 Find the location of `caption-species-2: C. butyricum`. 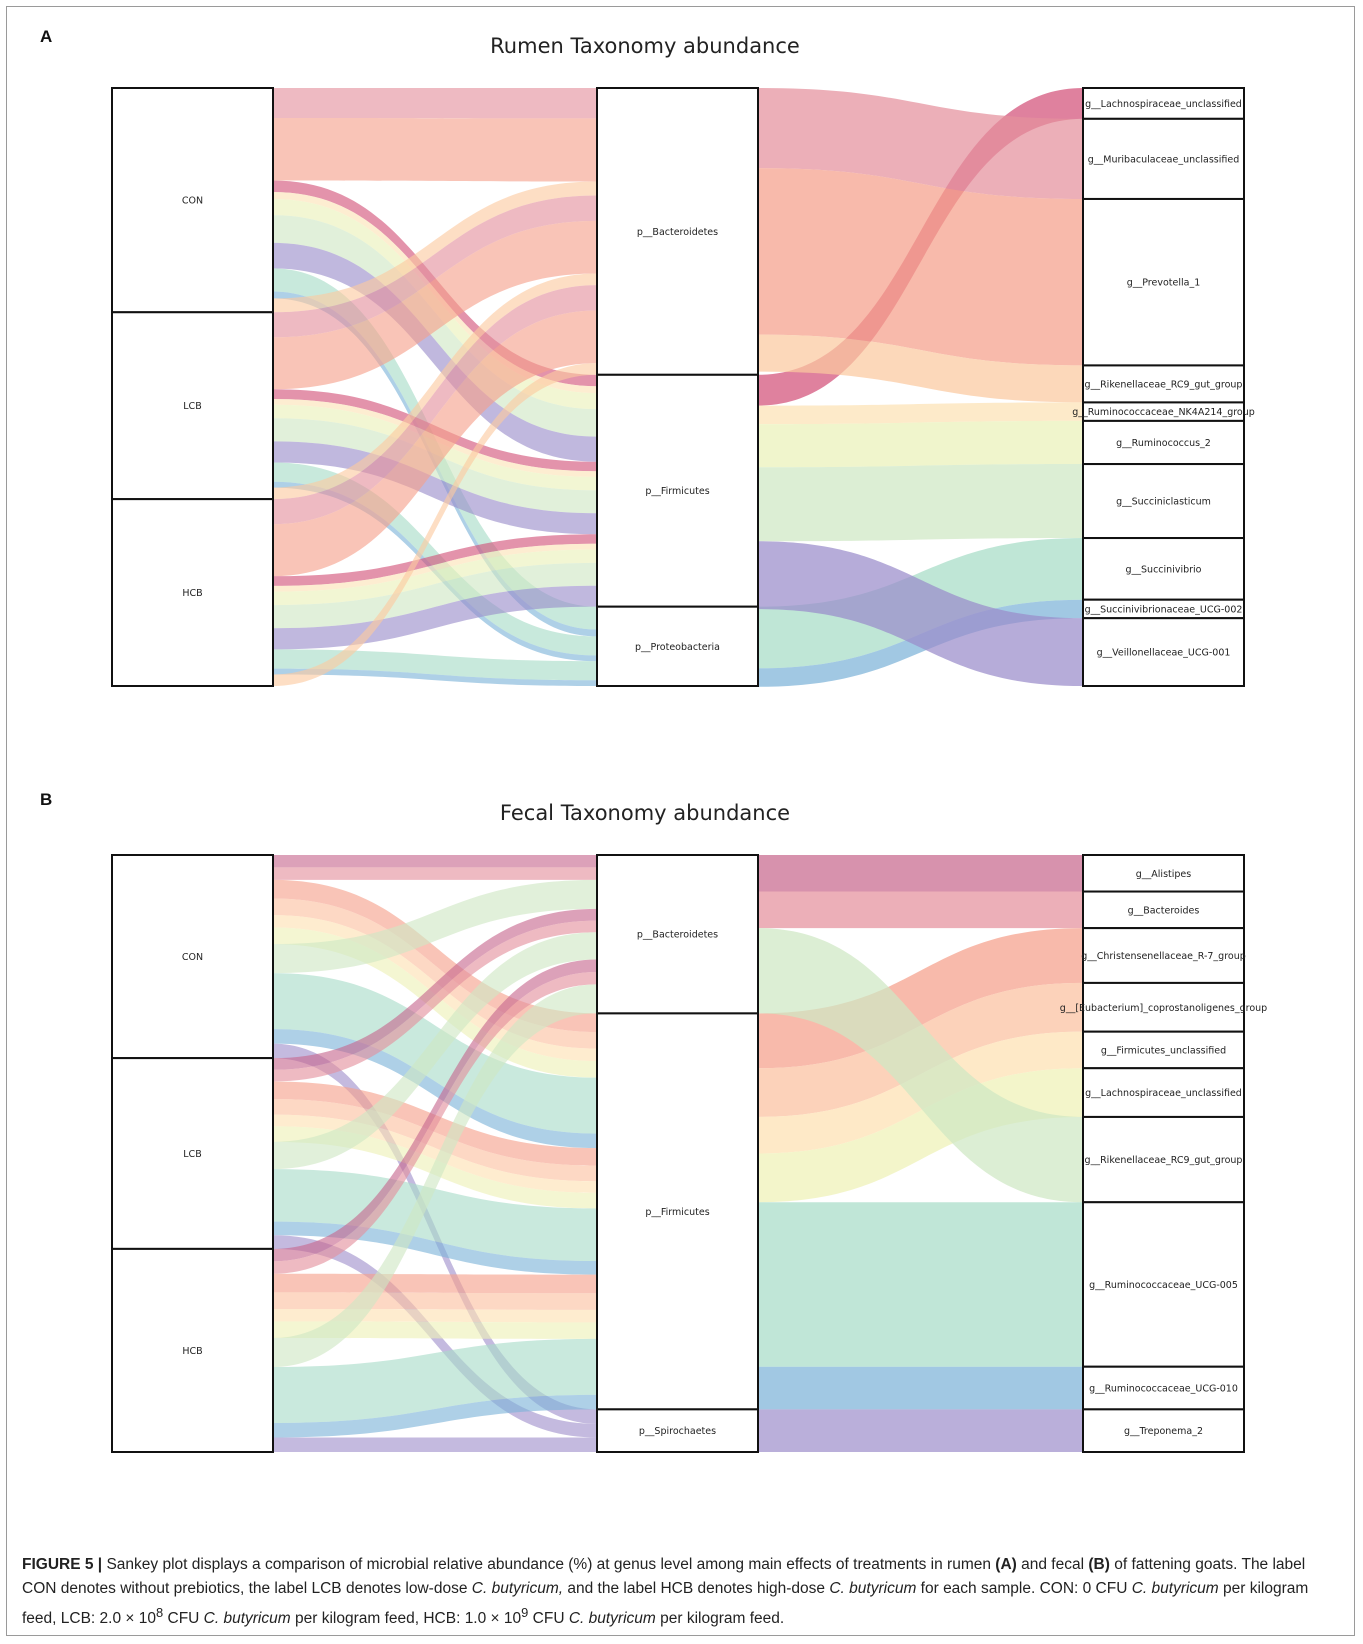

caption-species-2: C. butyricum is located at coordinates (873, 1588).